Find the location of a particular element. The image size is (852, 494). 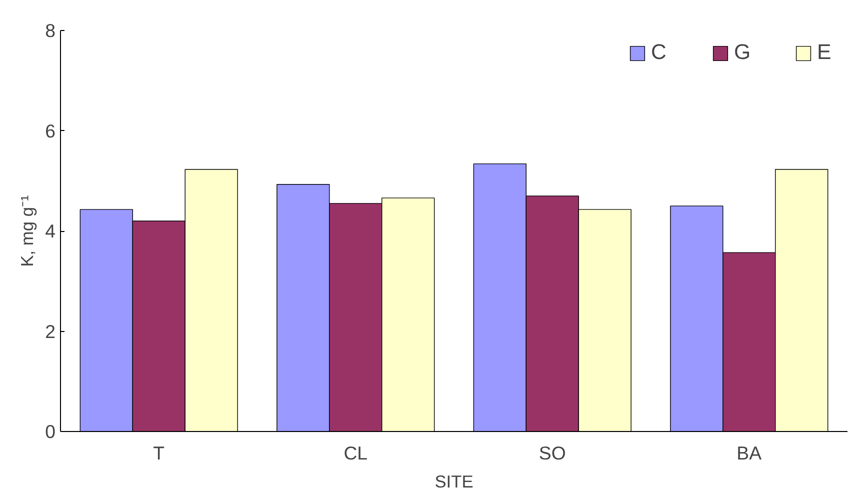

y-tick-label: 8 is located at coordinates (50, 30).